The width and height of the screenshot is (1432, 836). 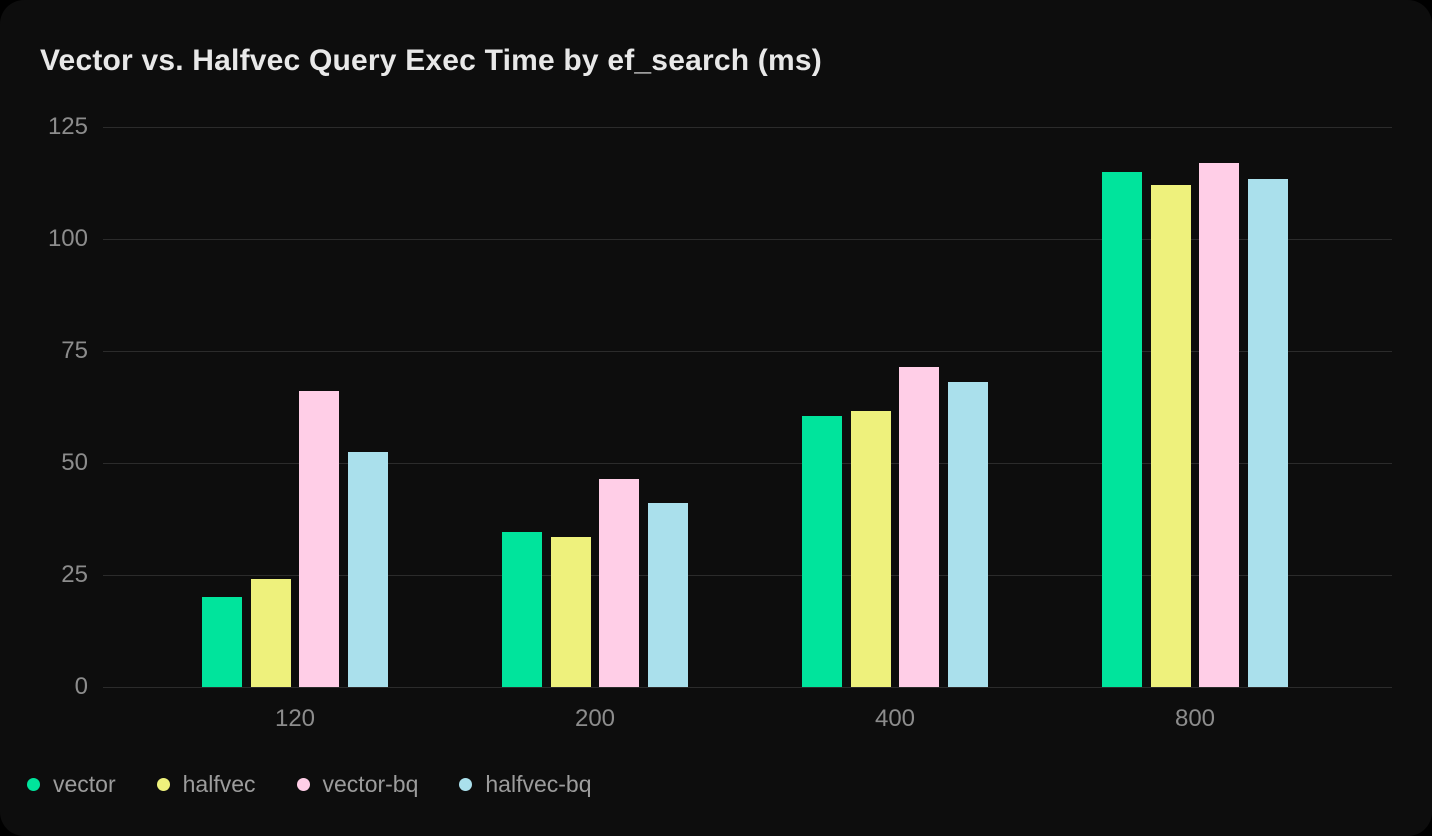 What do you see at coordinates (67, 126) in the screenshot?
I see `y-tick-label-125: 125` at bounding box center [67, 126].